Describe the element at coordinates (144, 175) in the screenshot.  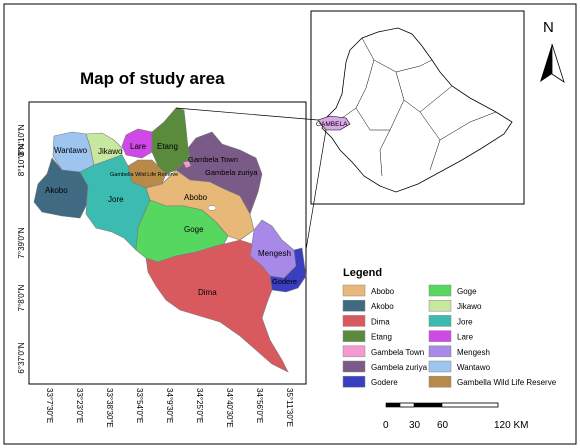
I see `label-wildlife: Gambella Wild Life Reserve` at that location.